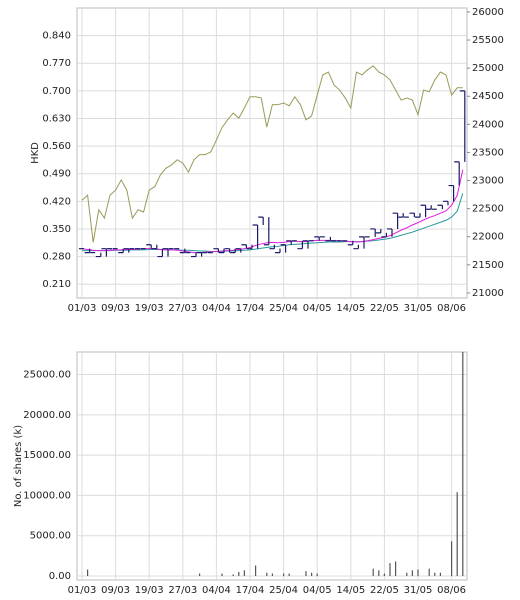  I want to click on y2-tick-label: 24500, so click(488, 96).